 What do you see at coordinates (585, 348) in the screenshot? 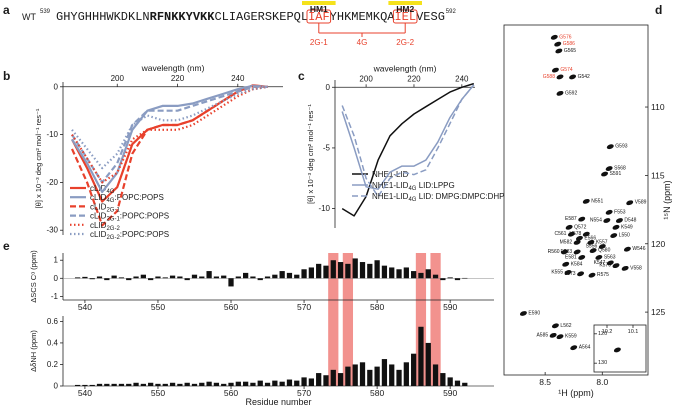
I see `peak-label: A564` at bounding box center [585, 348].